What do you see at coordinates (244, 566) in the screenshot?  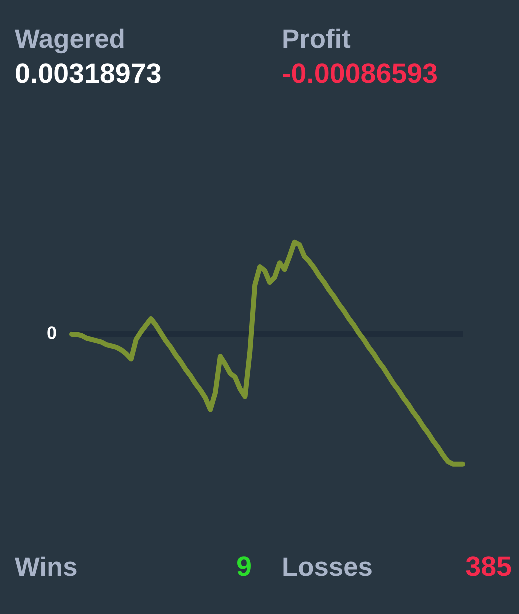 I see `text: 9` at bounding box center [244, 566].